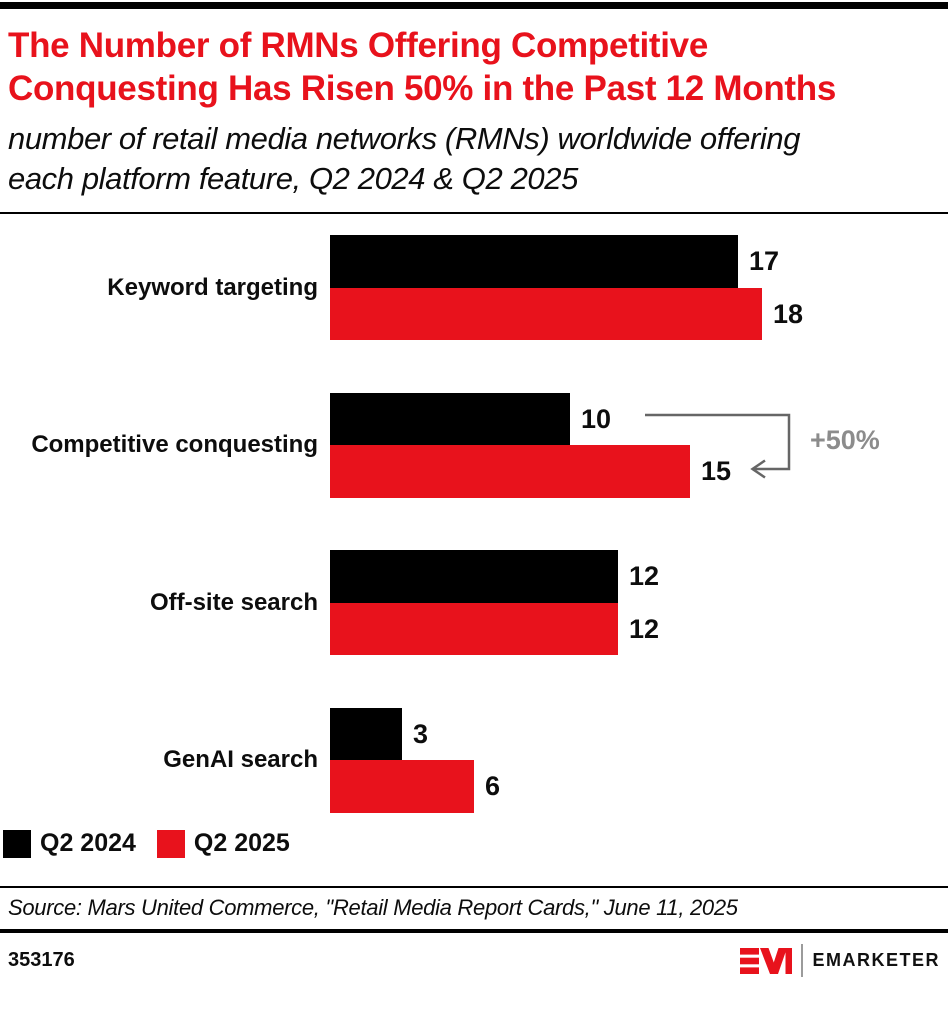 Image resolution: width=948 pixels, height=1020 pixels. What do you see at coordinates (174, 445) in the screenshot?
I see `category-label: Competitive conquesting` at bounding box center [174, 445].